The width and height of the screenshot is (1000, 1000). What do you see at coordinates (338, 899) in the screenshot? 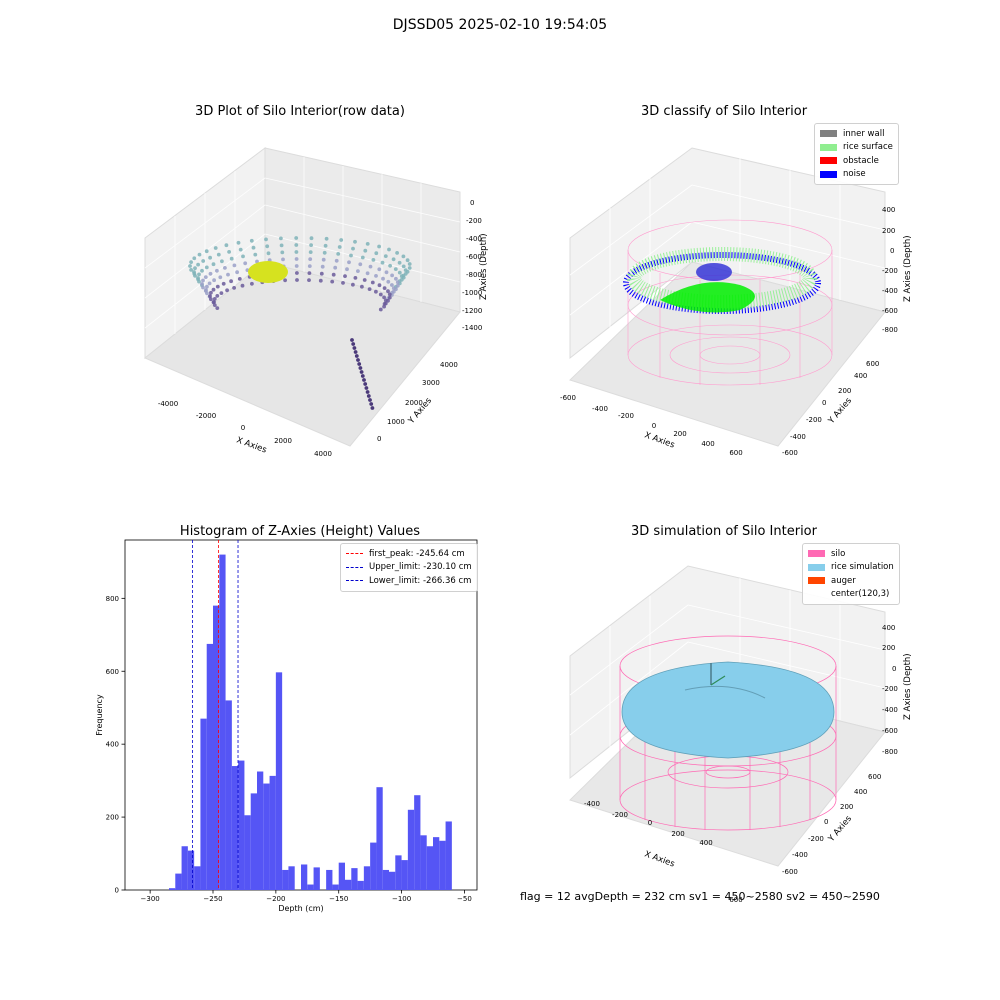
I see `histogram-x-tick-label: −150` at bounding box center [338, 899].